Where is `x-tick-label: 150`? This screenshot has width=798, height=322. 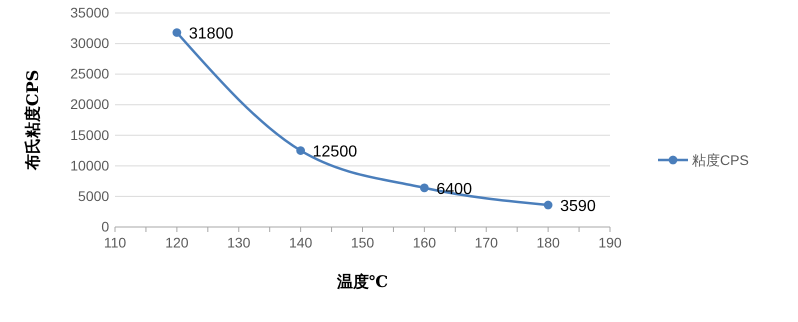 x-tick-label: 150 is located at coordinates (362, 242).